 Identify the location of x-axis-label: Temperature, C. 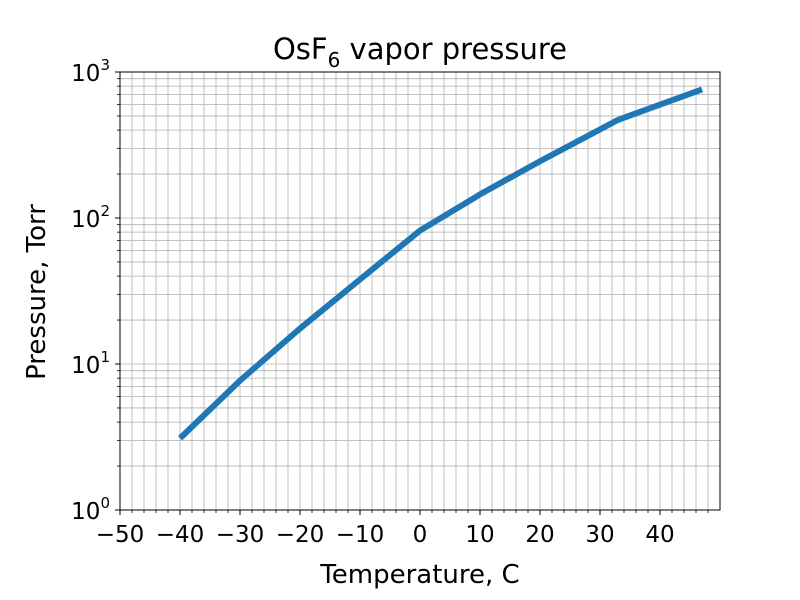
(419, 575).